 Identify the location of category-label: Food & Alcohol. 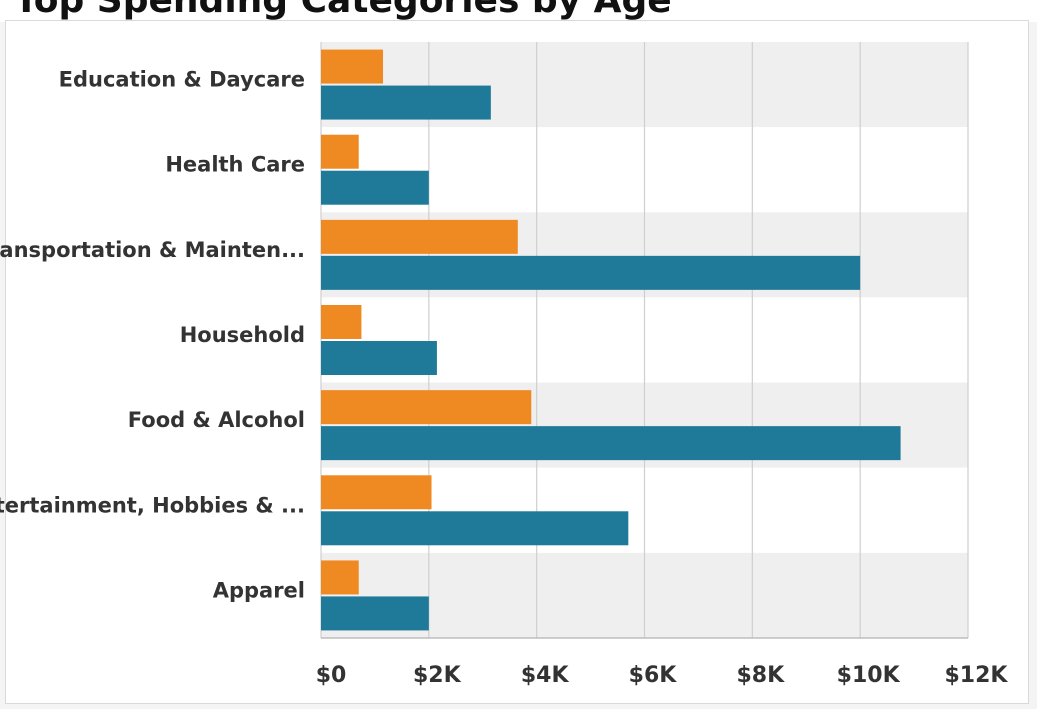
(216, 420).